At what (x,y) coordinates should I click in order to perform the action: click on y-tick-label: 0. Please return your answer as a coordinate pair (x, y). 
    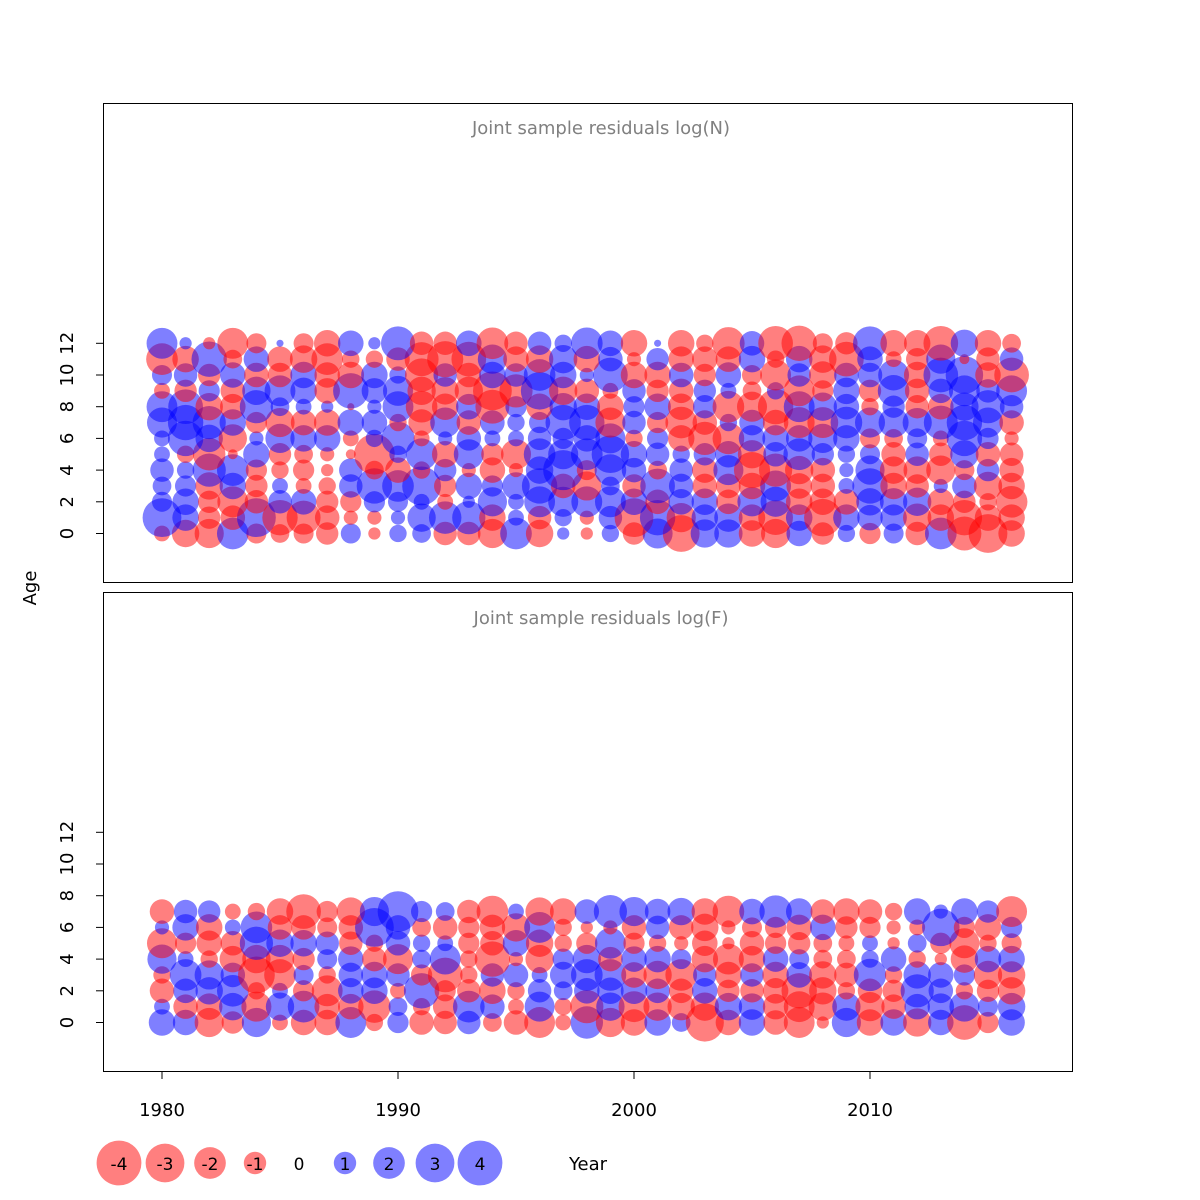
    Looking at the image, I should click on (67, 533).